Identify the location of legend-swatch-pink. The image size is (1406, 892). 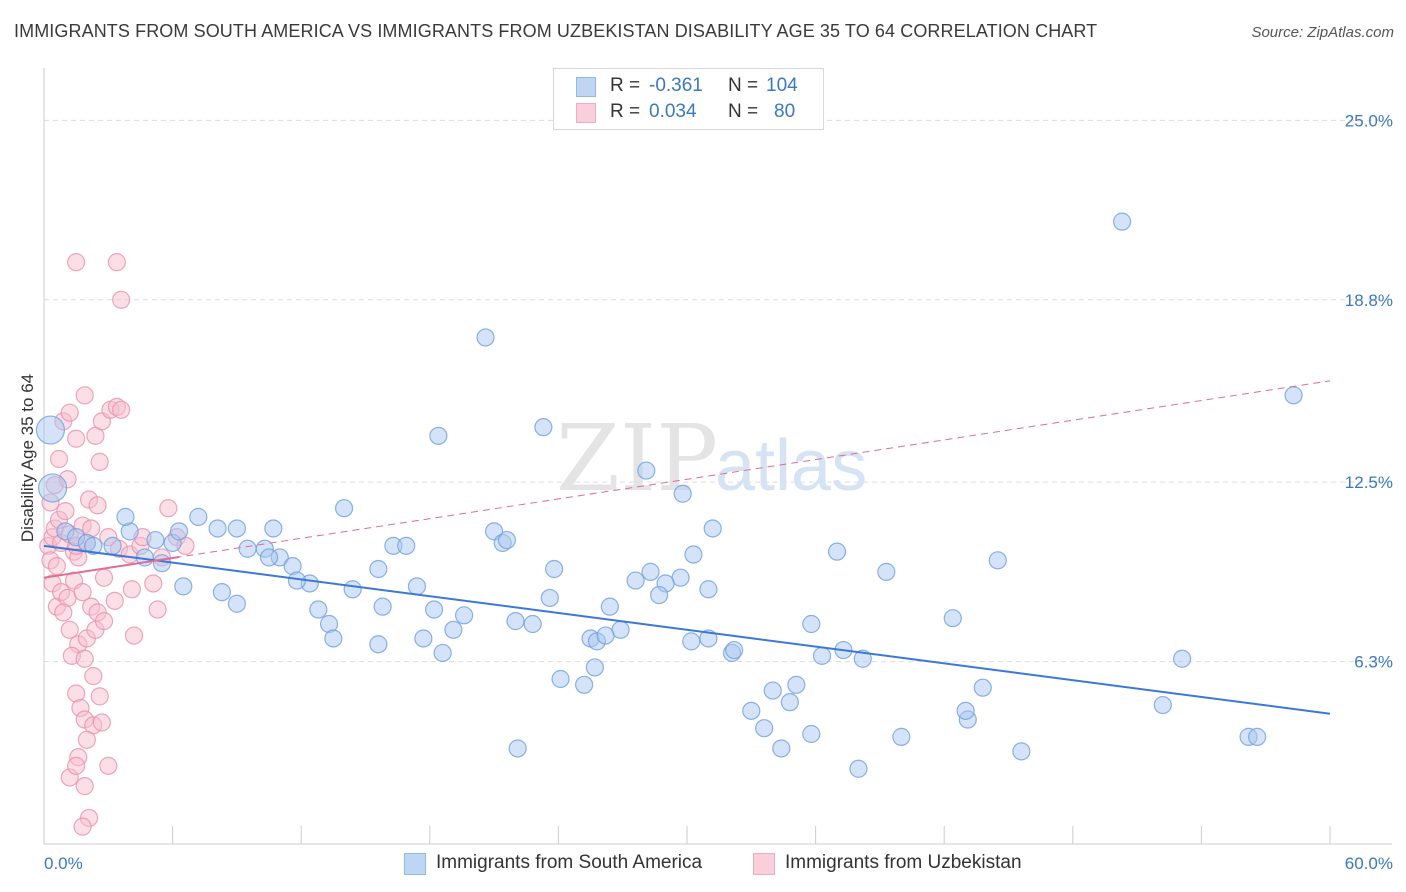
(586, 113).